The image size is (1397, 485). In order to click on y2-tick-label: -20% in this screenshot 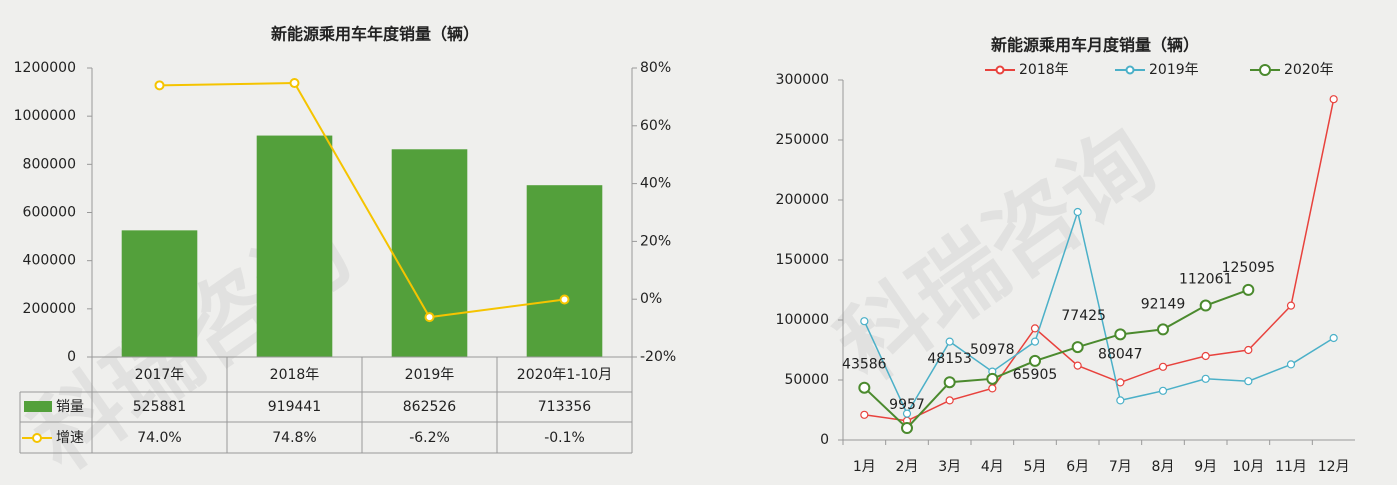, I will do `click(658, 357)`.